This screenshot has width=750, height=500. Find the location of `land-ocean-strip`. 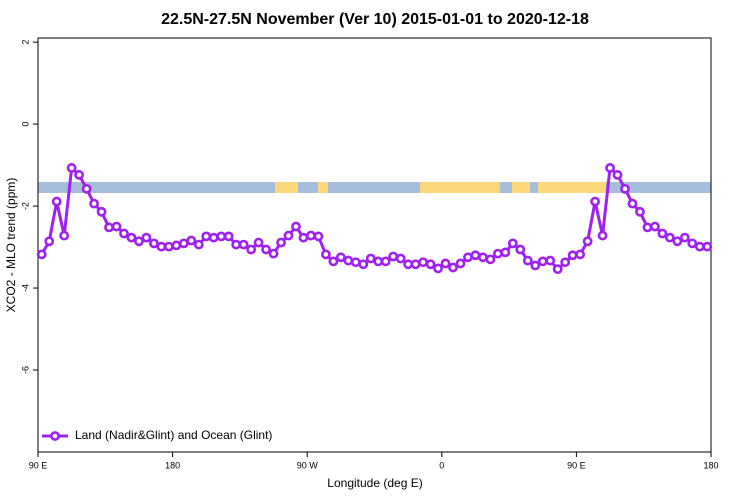

land-ocean-strip is located at coordinates (374, 187).